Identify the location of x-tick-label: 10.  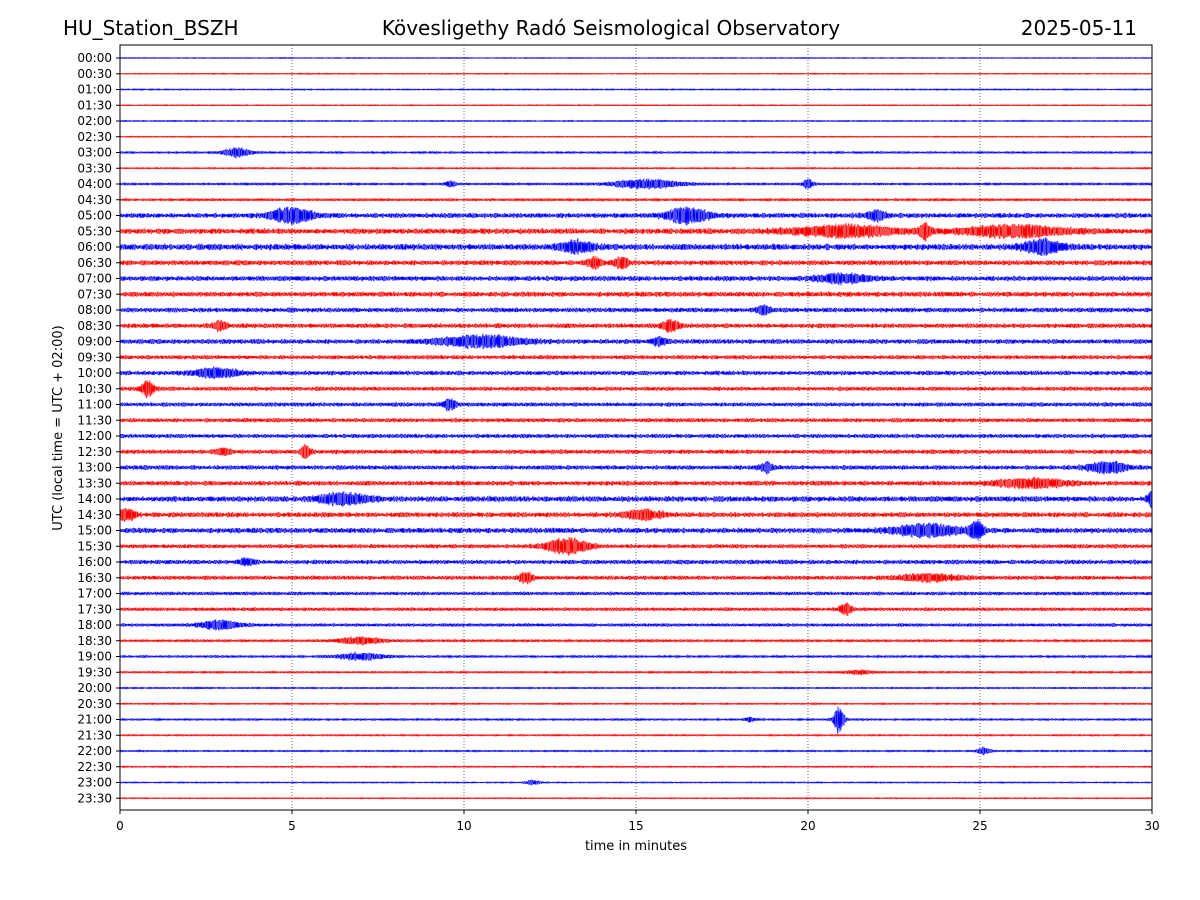
(463, 826).